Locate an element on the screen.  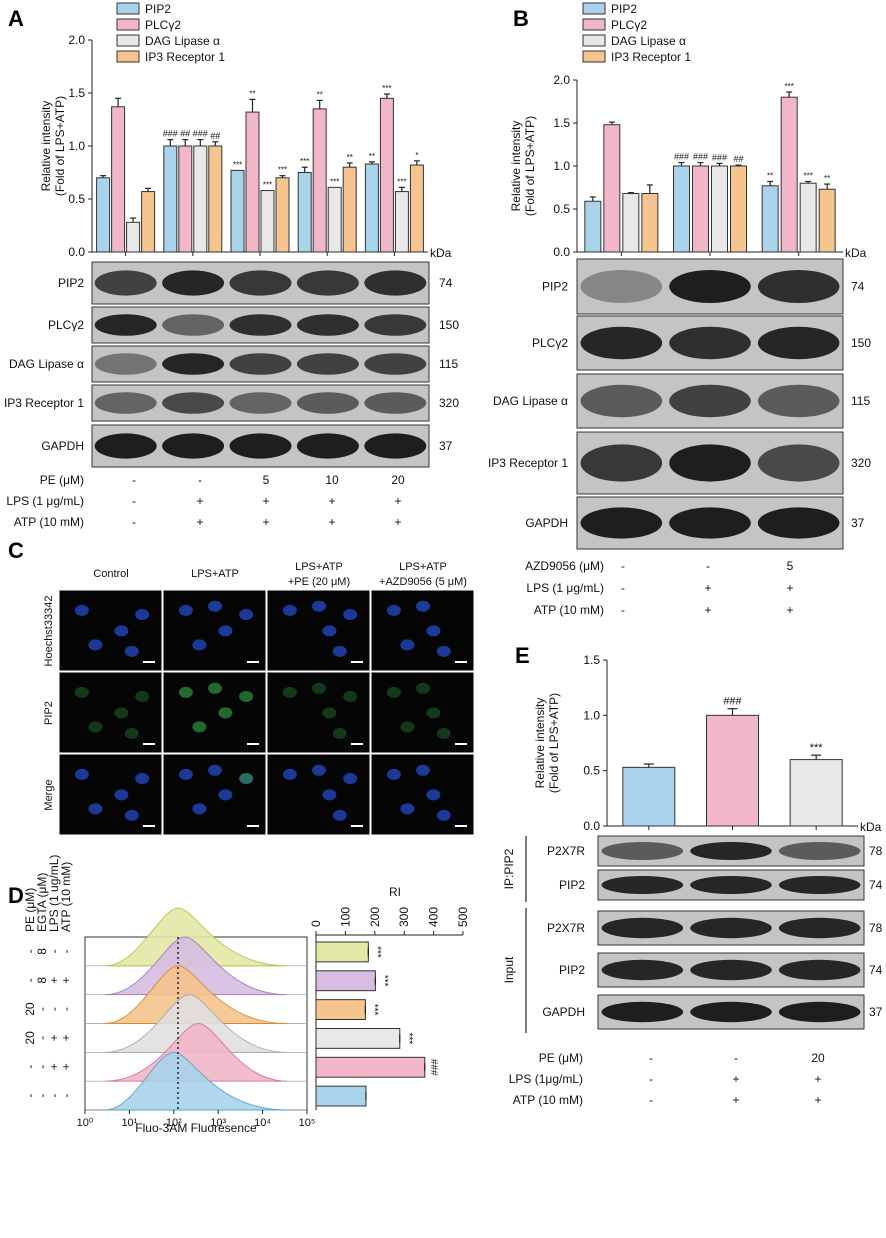
x-tick-label: 10⁵ is located at coordinates (307, 1123).